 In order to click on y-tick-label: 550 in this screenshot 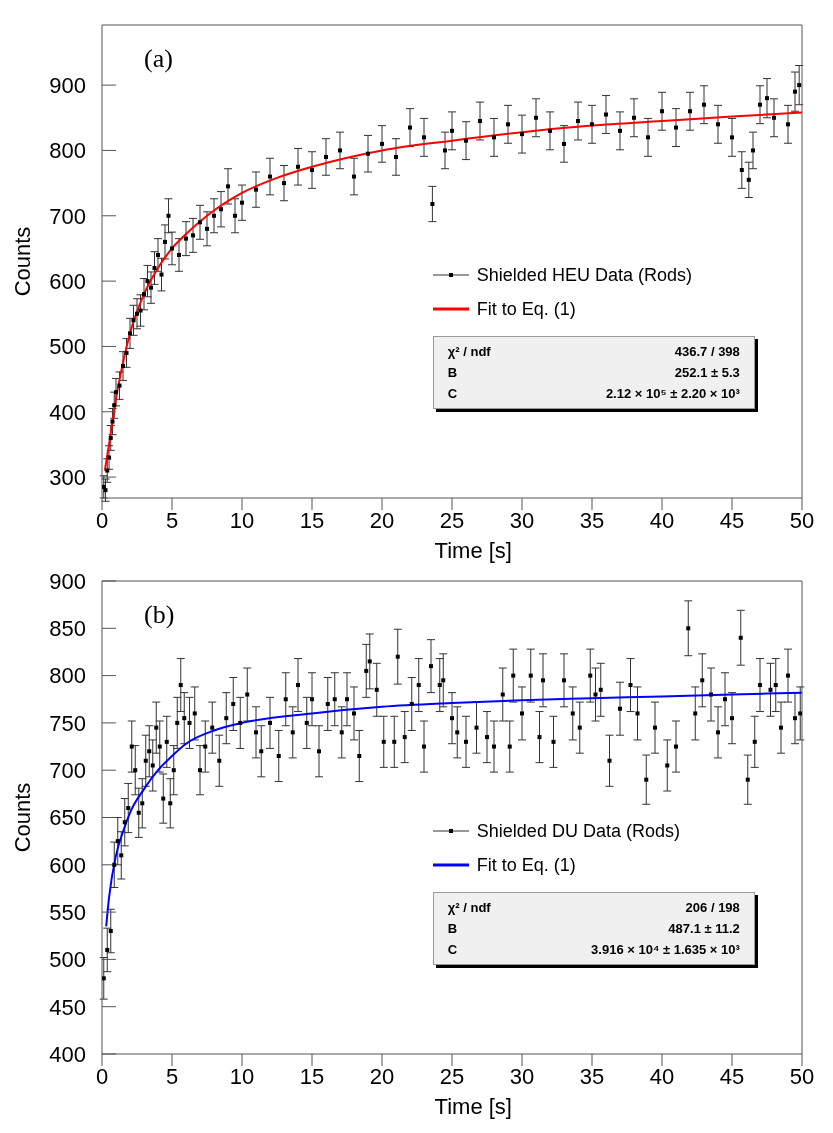, I will do `click(67, 912)`.